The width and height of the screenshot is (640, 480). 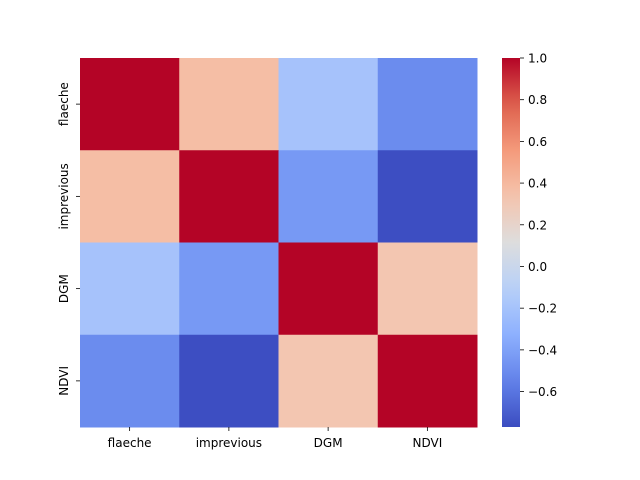 I want to click on y-tick-label: NDVI, so click(x=64, y=381).